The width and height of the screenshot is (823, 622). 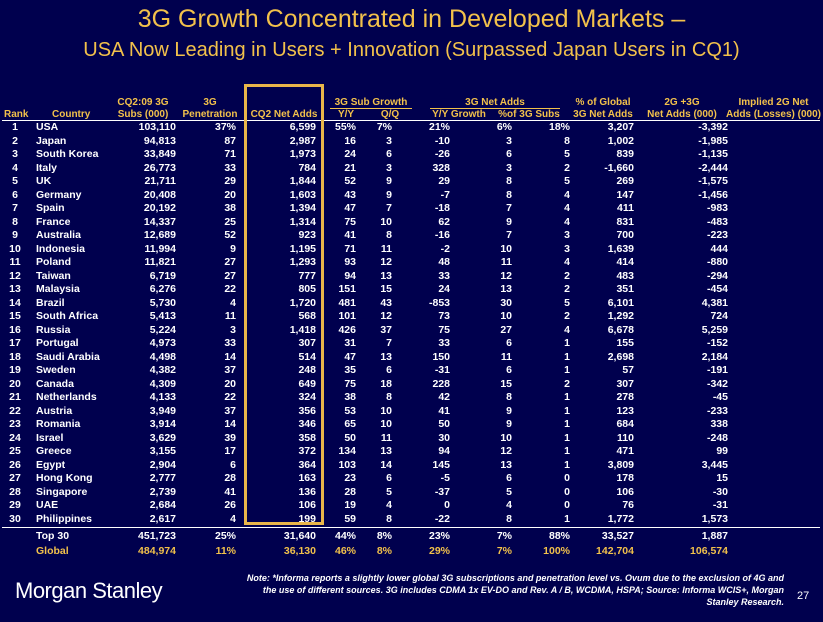 What do you see at coordinates (620, 127) in the screenshot?
I see `cell-g23-net-adds: 3,207` at bounding box center [620, 127].